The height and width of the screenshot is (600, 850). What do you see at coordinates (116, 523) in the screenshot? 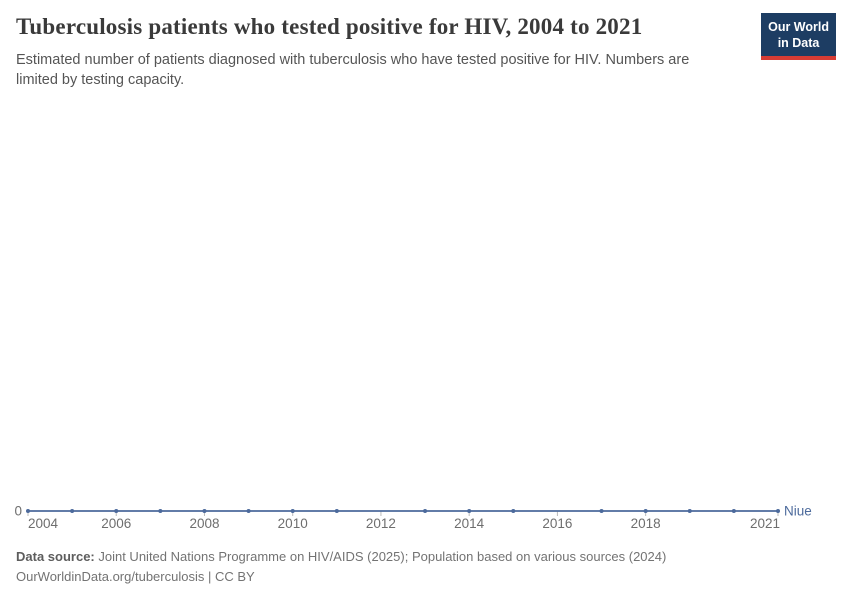
I see `x-tick-label: 2006` at bounding box center [116, 523].